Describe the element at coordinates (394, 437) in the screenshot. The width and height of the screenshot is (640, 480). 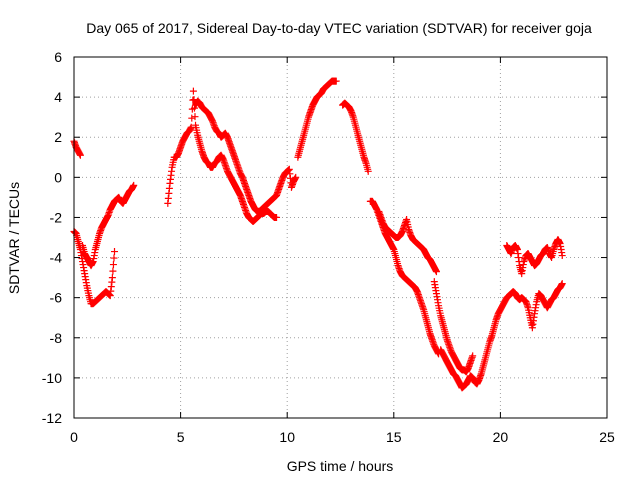
I see `x-tick-label: 15` at that location.